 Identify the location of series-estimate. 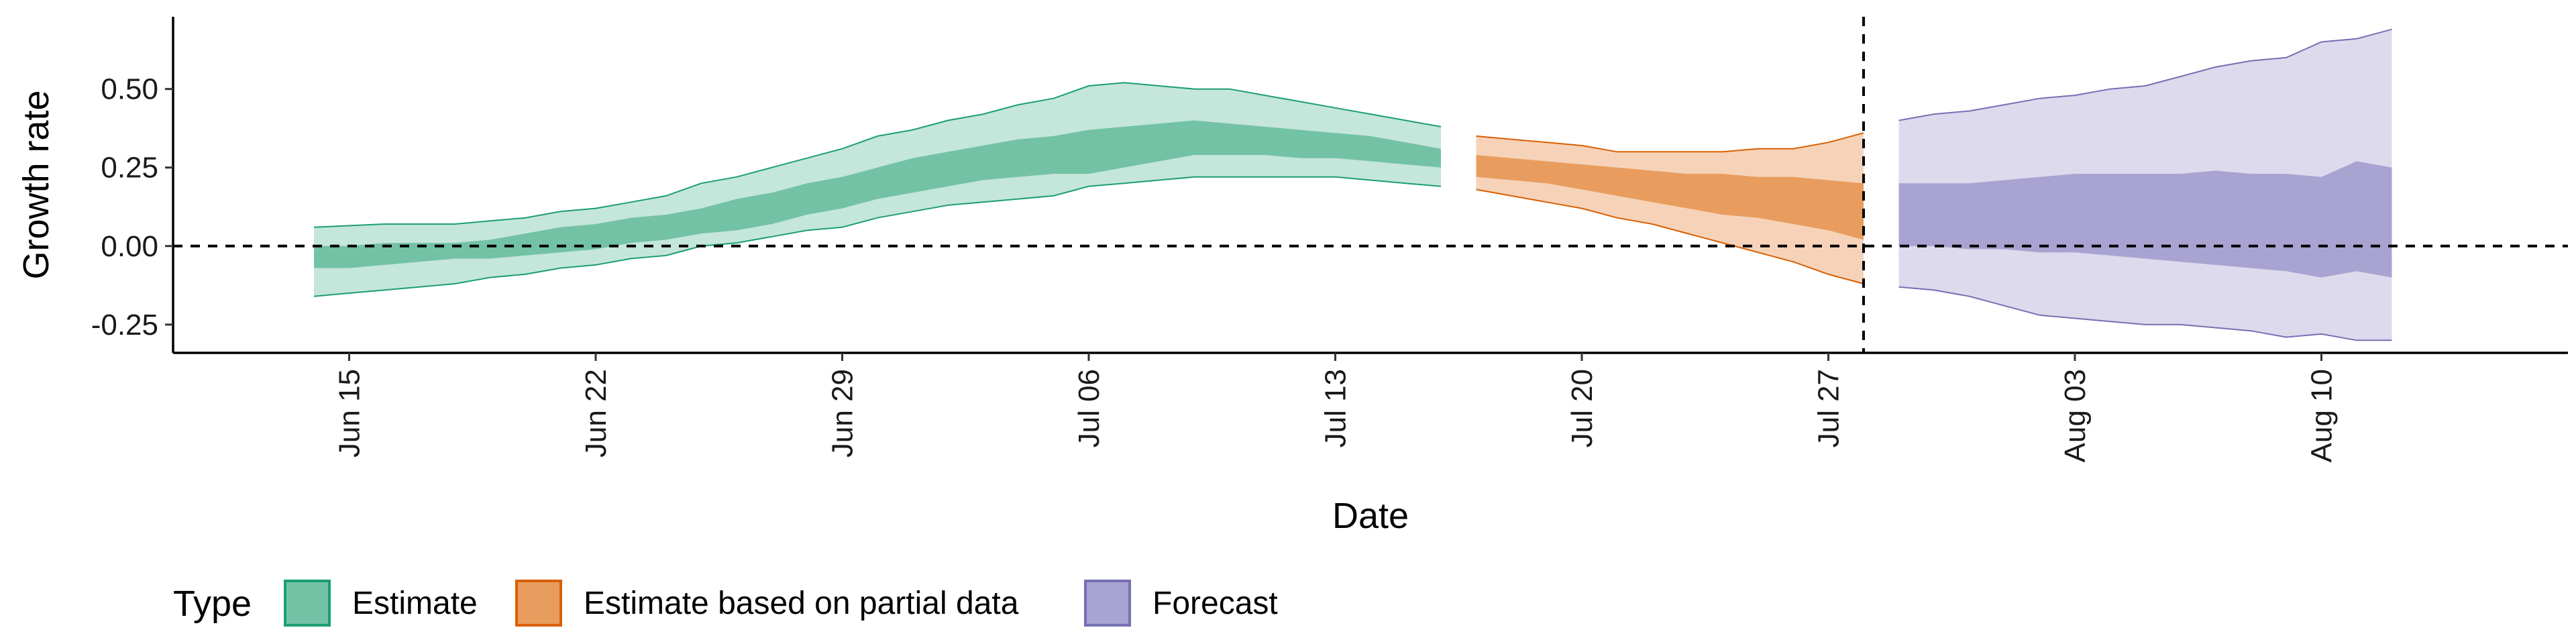
(877, 189).